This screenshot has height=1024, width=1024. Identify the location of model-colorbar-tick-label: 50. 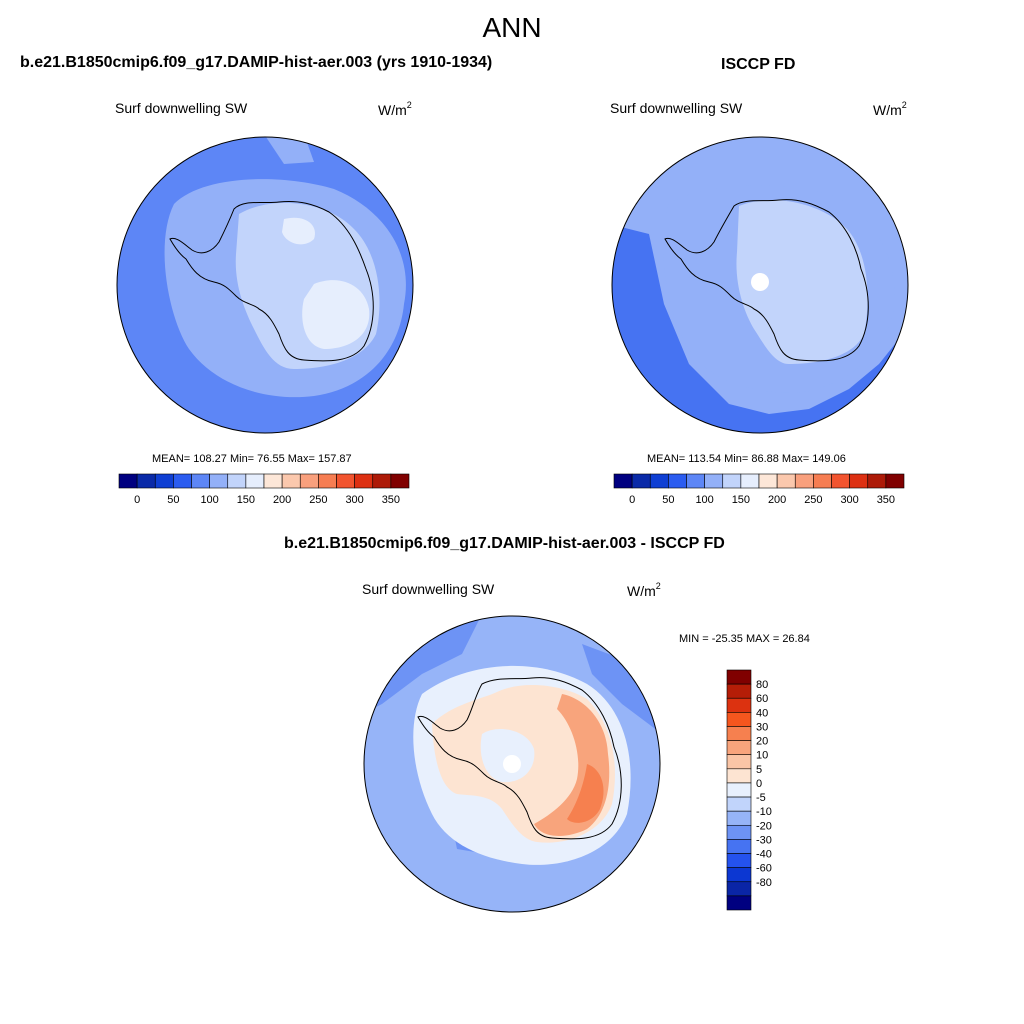
(173, 500).